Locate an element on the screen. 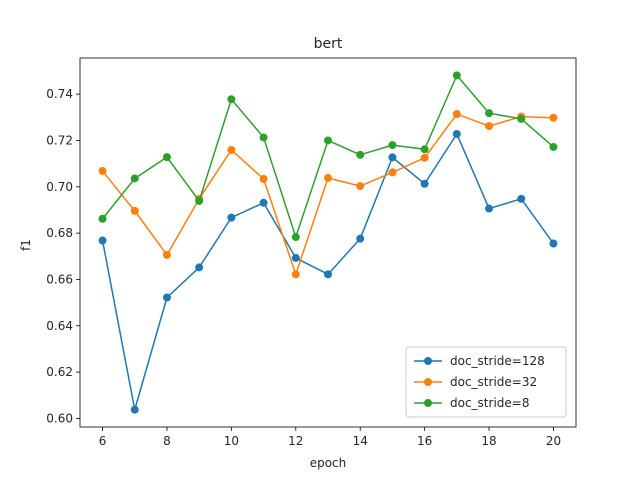 This screenshot has height=480, width=640. legend-box is located at coordinates (486, 382).